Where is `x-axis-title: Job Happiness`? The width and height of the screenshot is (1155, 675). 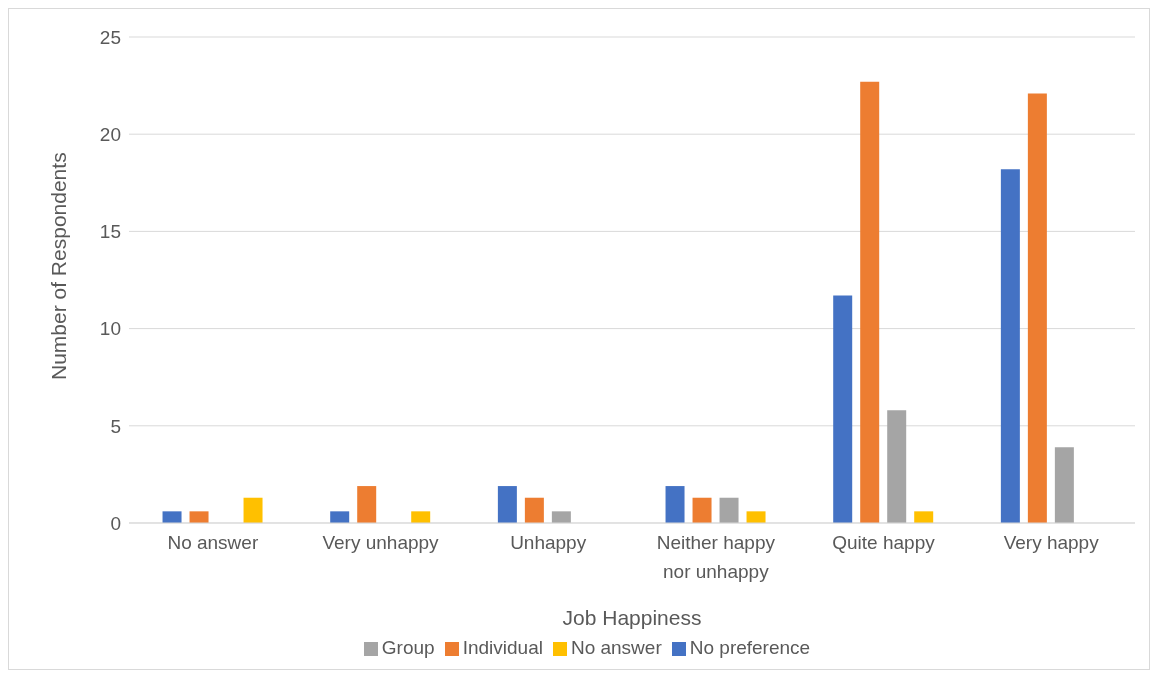
x-axis-title: Job Happiness is located at coordinates (632, 617).